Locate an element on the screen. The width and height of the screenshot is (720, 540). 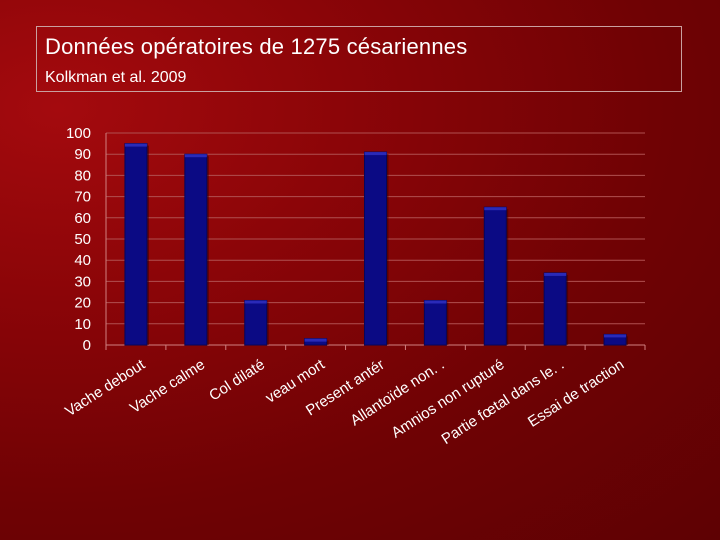
y-tick-label: 50 is located at coordinates (82, 239).